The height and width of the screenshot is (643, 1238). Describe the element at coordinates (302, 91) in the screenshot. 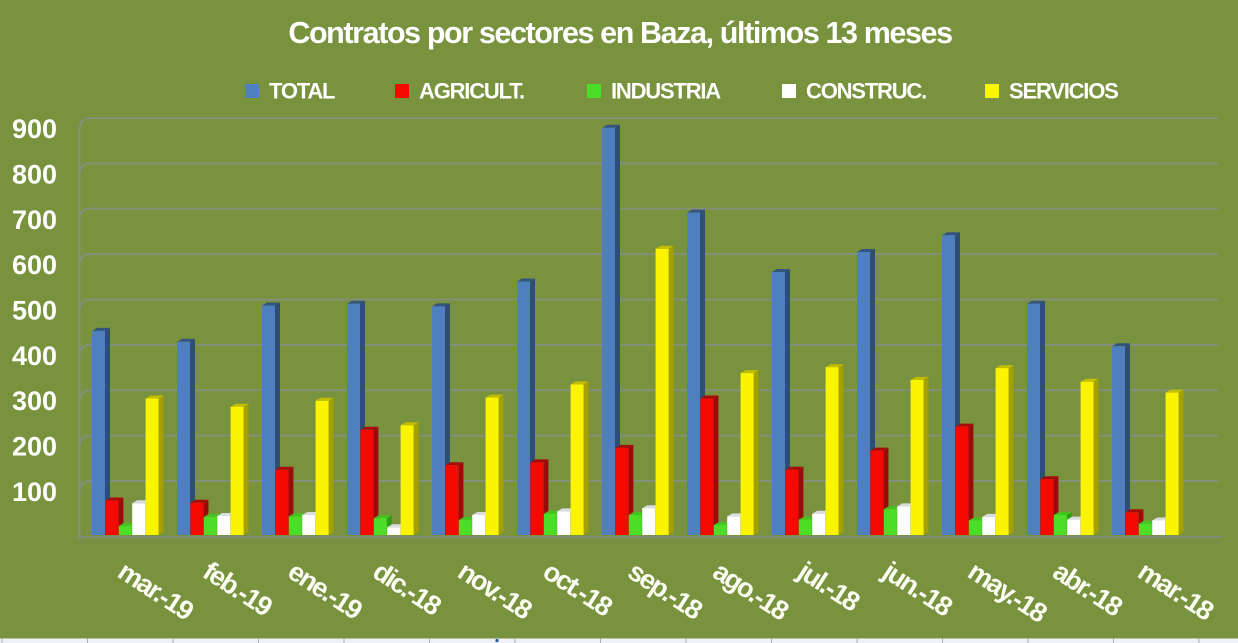

I see `svg-text: TOTAL` at that location.